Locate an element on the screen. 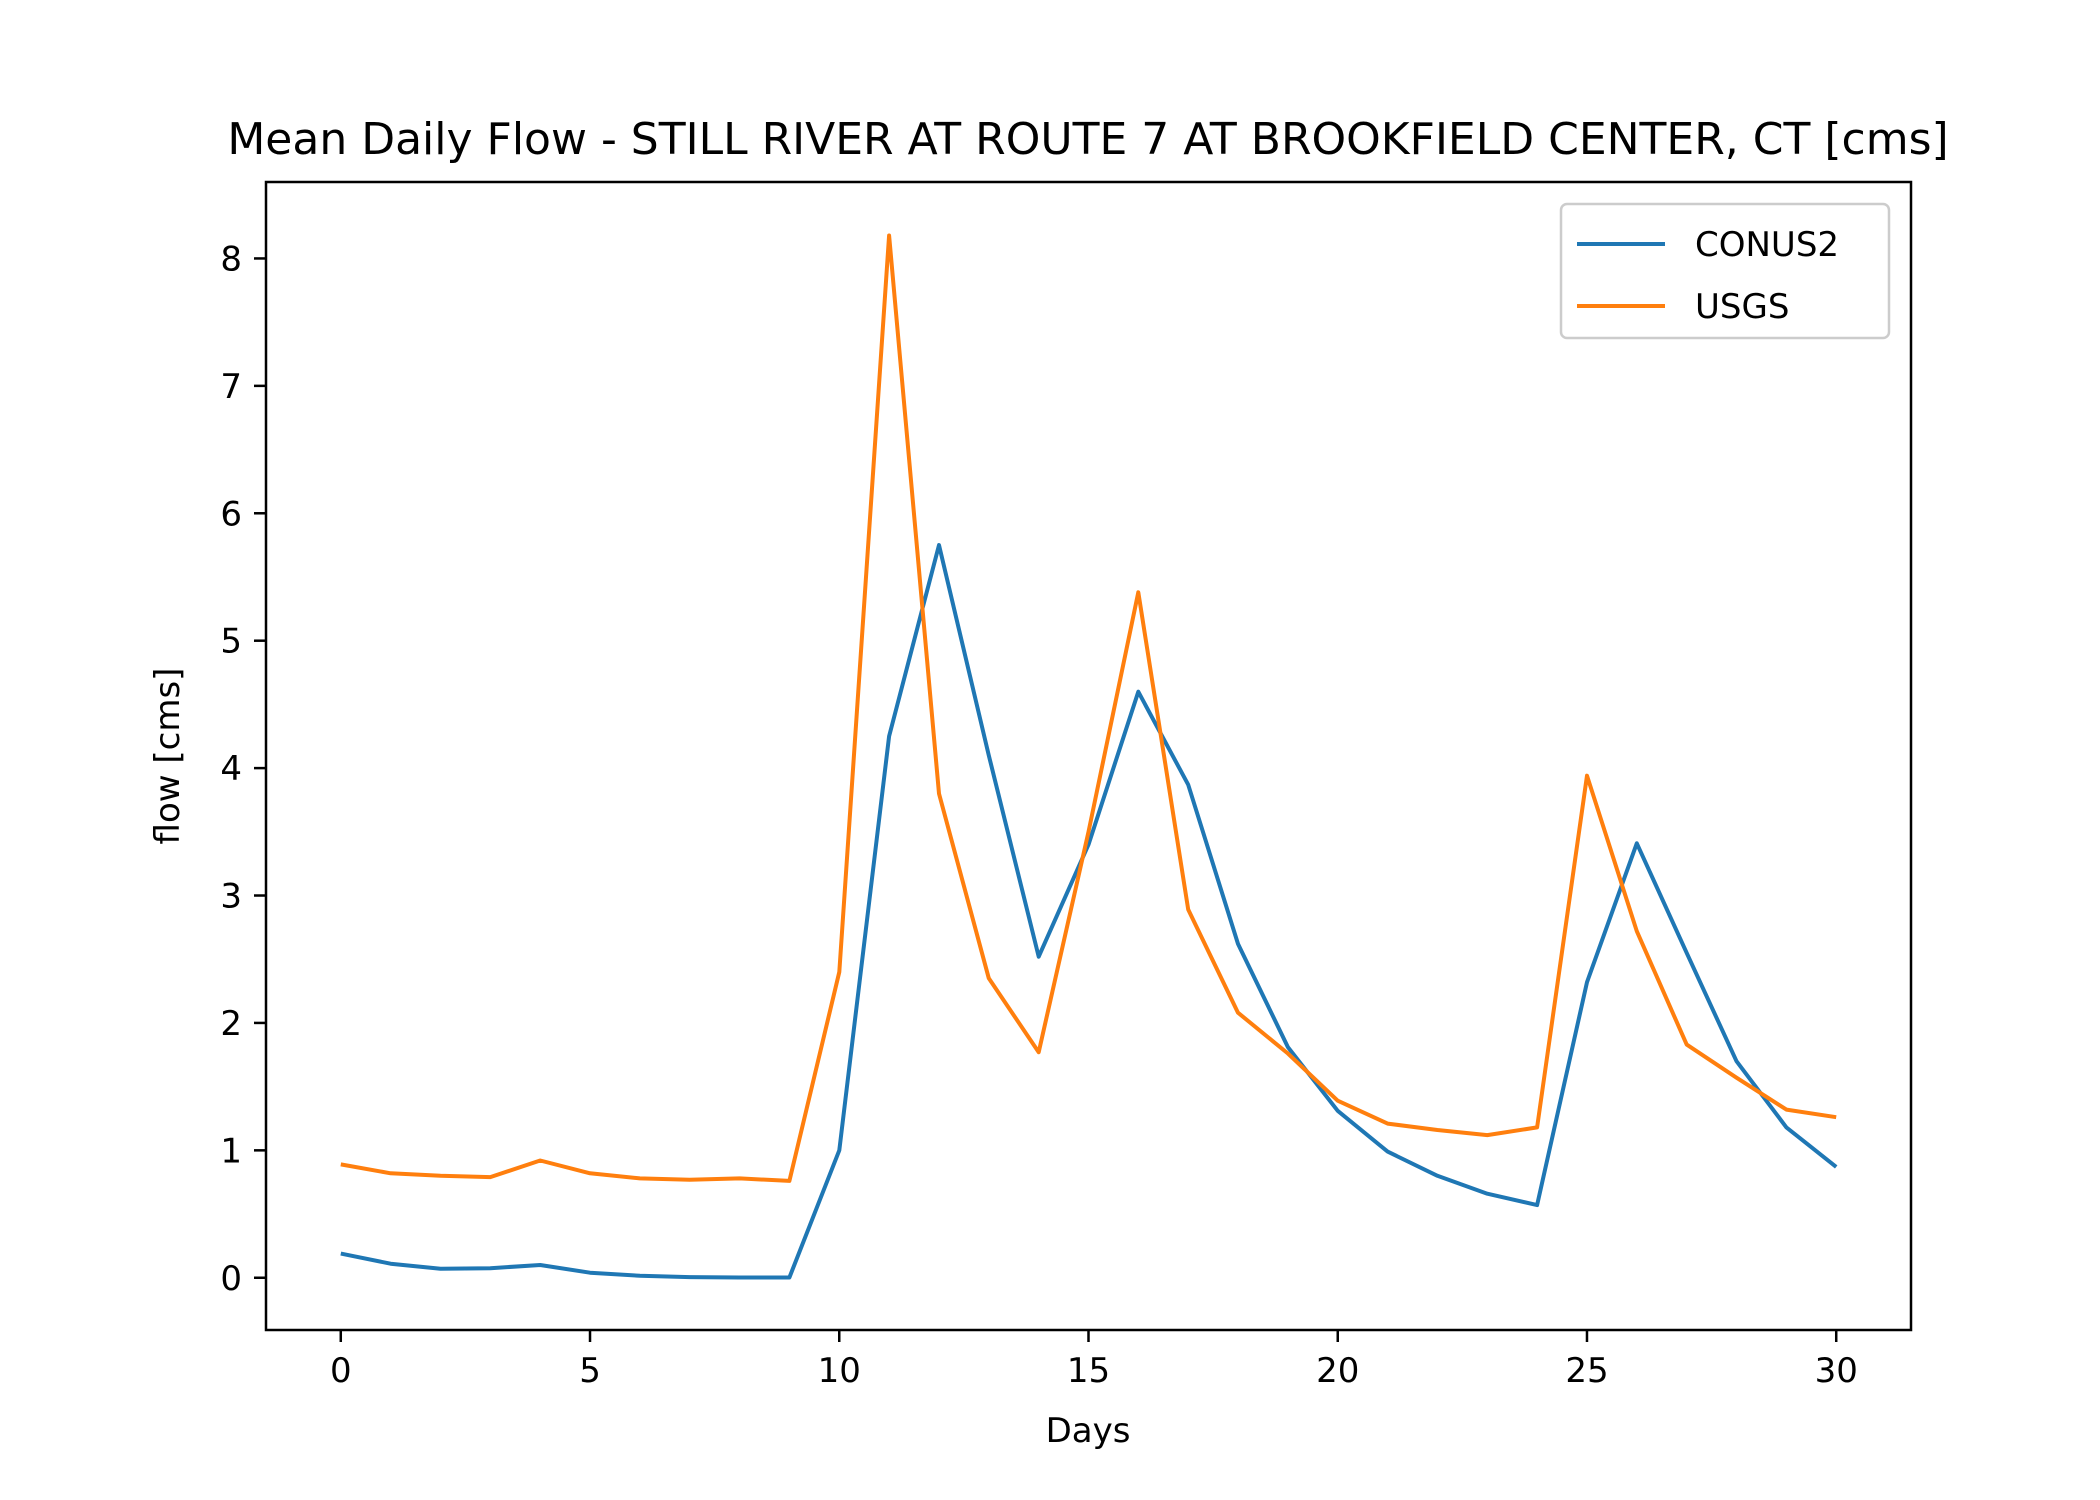  x-tick-label: 0 is located at coordinates (341, 1371).